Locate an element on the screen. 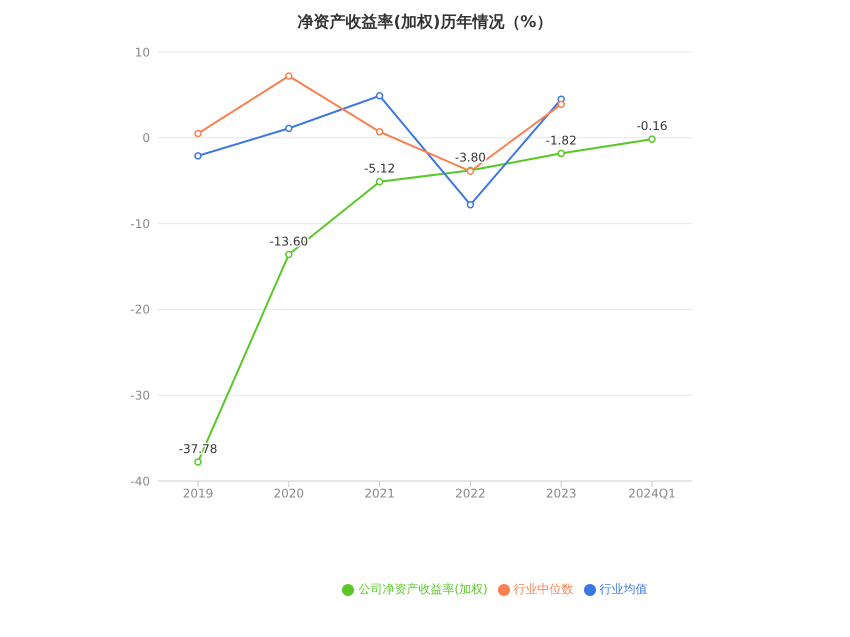 The image size is (850, 637). x-tick-label: 2023 is located at coordinates (561, 493).